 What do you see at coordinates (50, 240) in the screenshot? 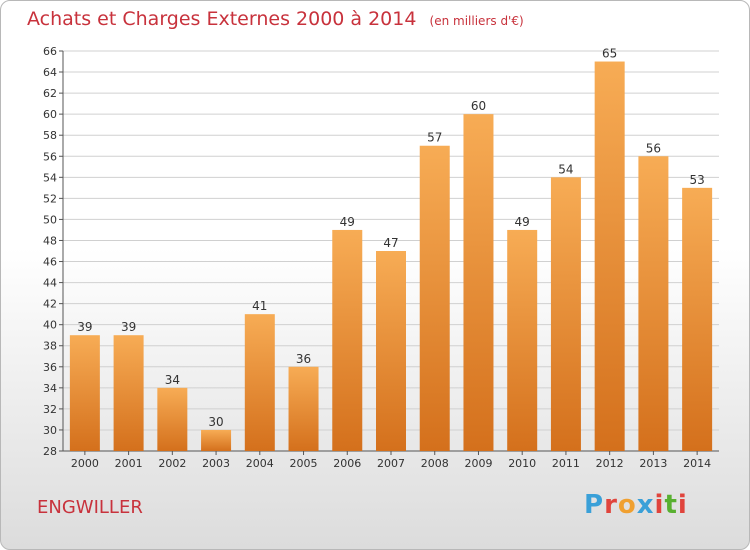
I see `y-tick-label: 48` at bounding box center [50, 240].